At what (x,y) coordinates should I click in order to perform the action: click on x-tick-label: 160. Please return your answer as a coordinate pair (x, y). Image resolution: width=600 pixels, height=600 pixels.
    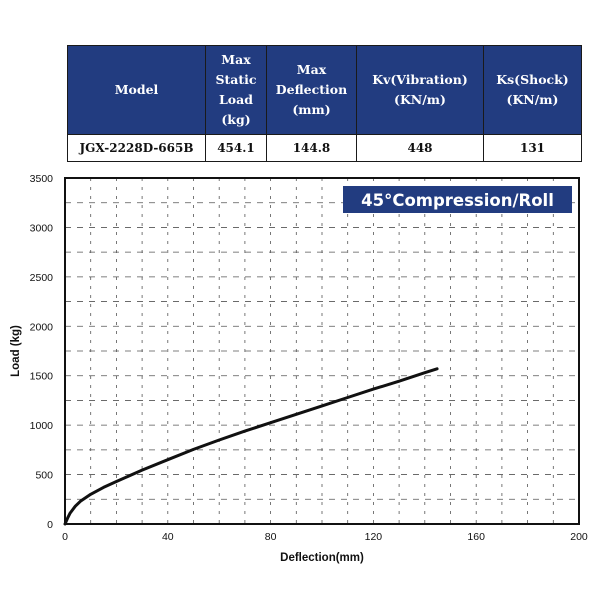
    Looking at the image, I should click on (476, 537).